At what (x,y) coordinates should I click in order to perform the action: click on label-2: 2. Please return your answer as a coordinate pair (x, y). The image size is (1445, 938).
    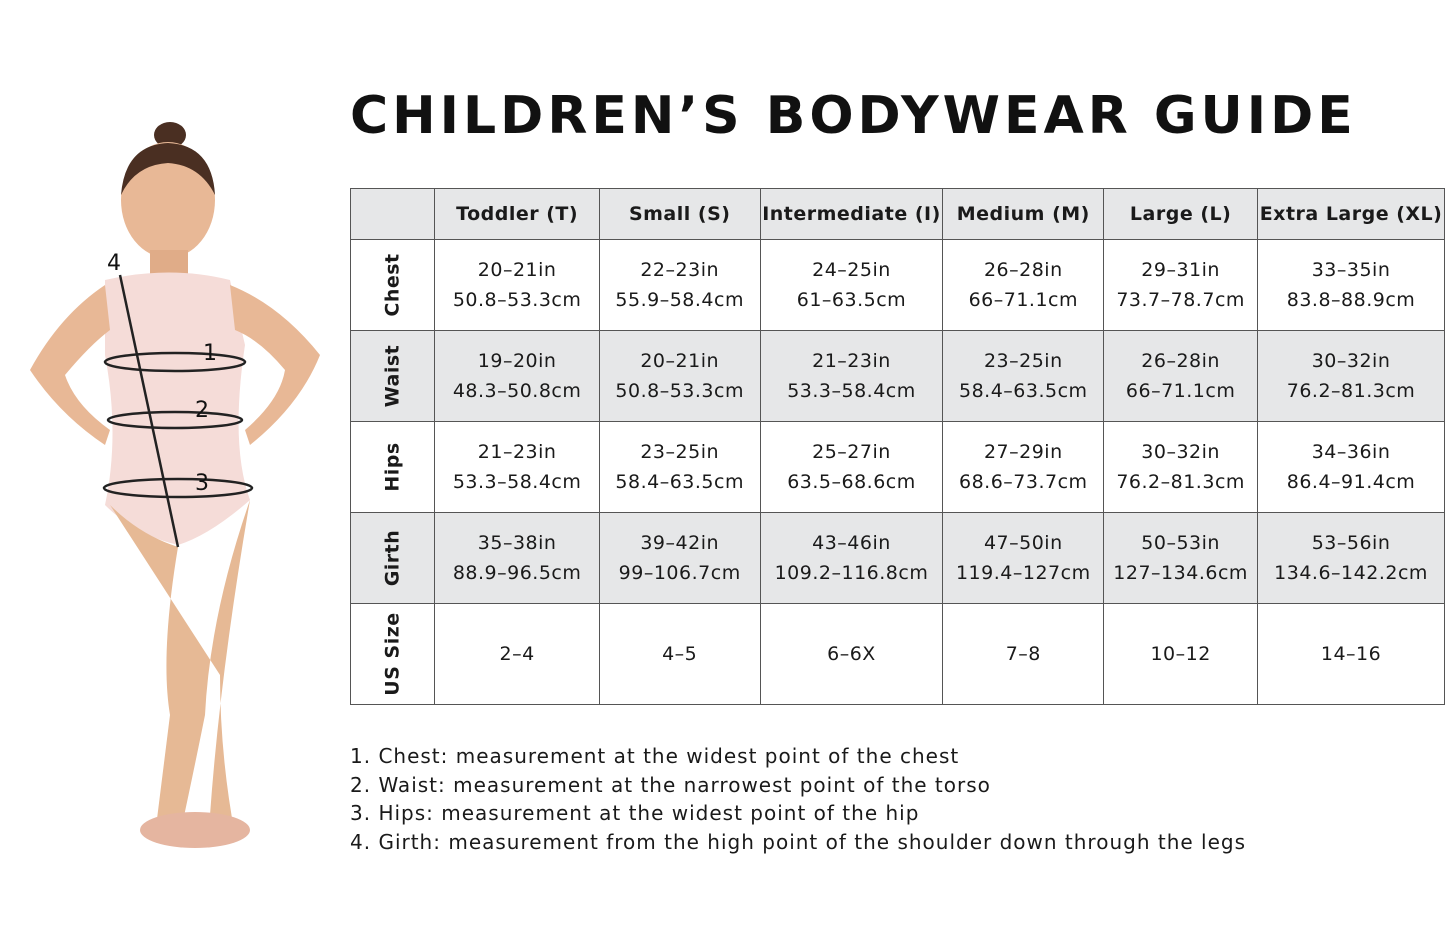
    Looking at the image, I should click on (202, 410).